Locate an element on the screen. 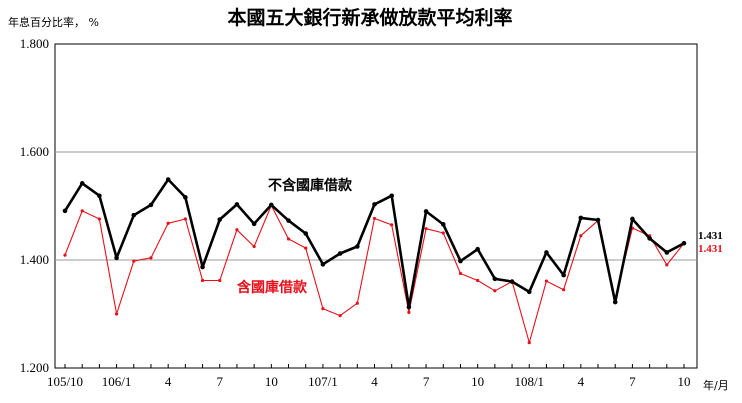 This screenshot has width=742, height=403. series-label-including-treasury: 含國庫借款 is located at coordinates (272, 287).